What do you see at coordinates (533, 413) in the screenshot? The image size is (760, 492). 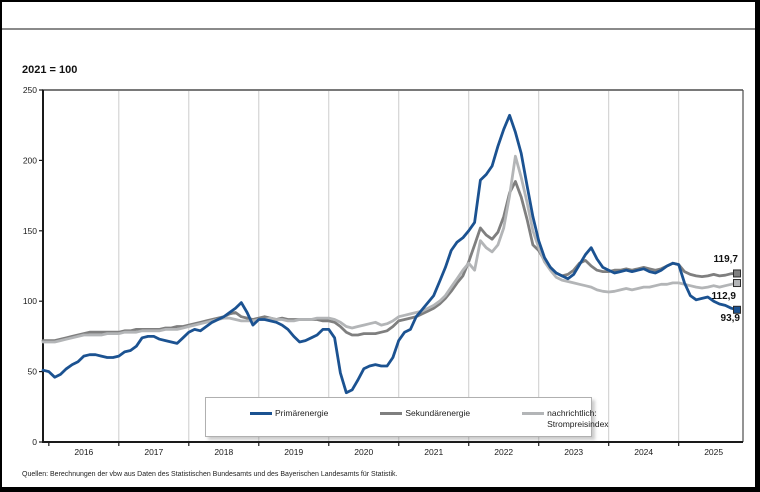 I see `strompreisindex-line-swatch` at bounding box center [533, 413].